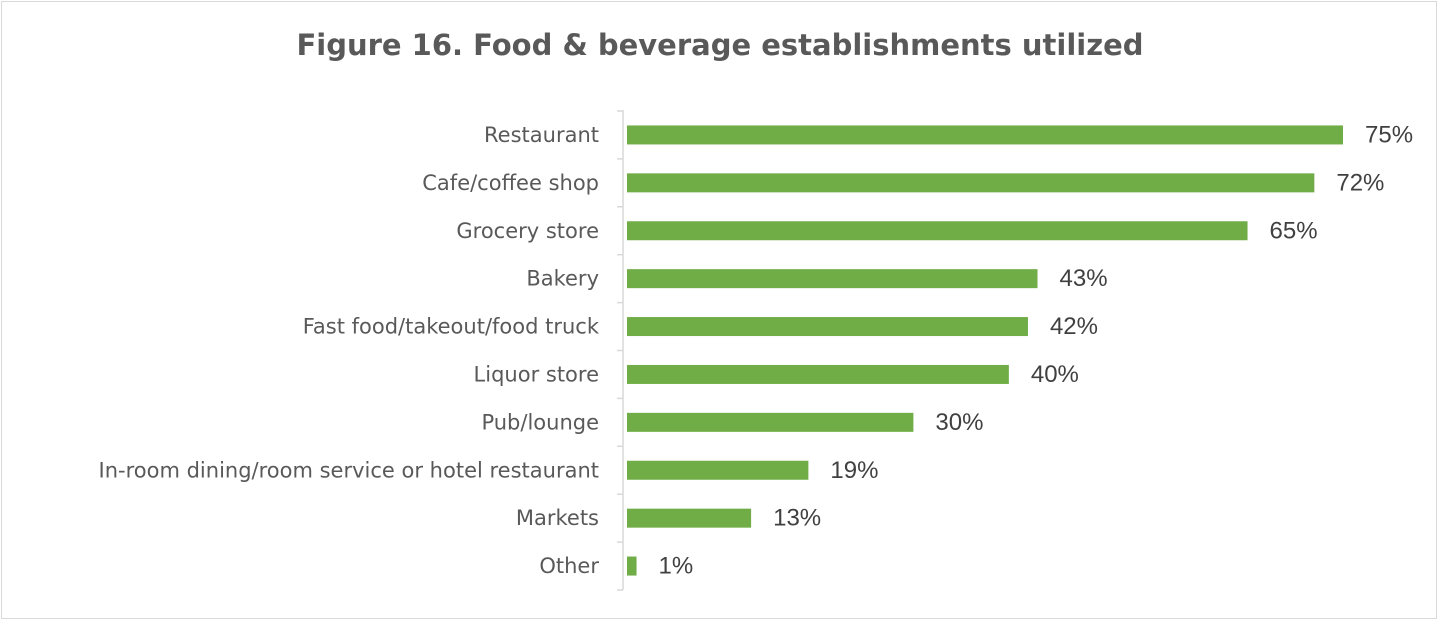 The image size is (1440, 622). Describe the element at coordinates (676, 566) in the screenshot. I see `data-label: 1%` at that location.